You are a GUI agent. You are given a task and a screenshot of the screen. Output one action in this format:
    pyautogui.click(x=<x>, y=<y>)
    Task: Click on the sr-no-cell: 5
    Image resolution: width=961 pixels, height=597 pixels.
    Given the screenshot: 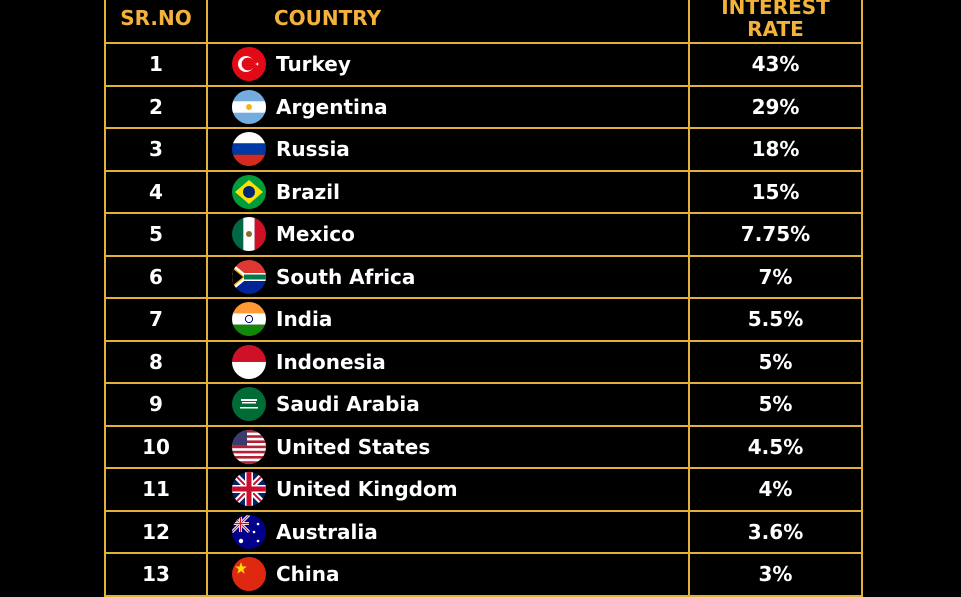 What is the action you would take?
    pyautogui.click(x=156, y=234)
    